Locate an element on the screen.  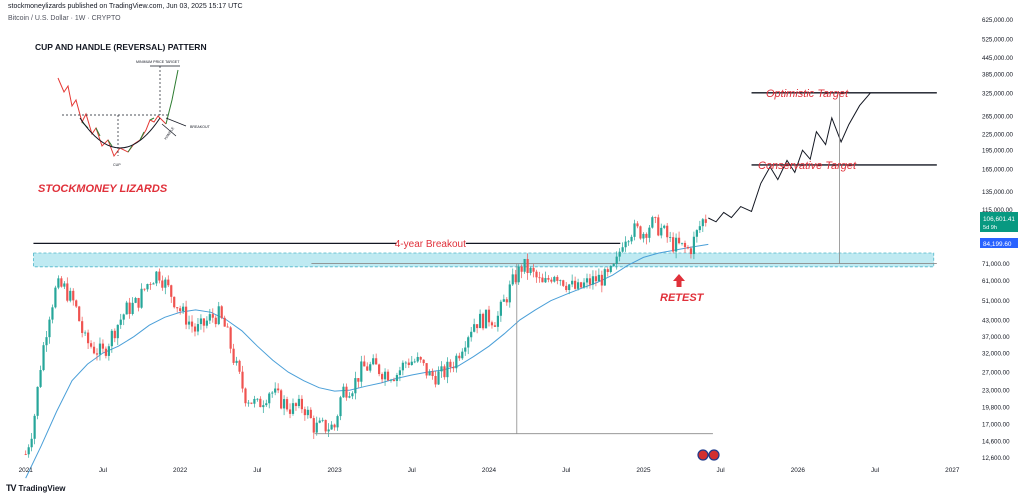
x-tick-label: Jul is located at coordinates (721, 470).